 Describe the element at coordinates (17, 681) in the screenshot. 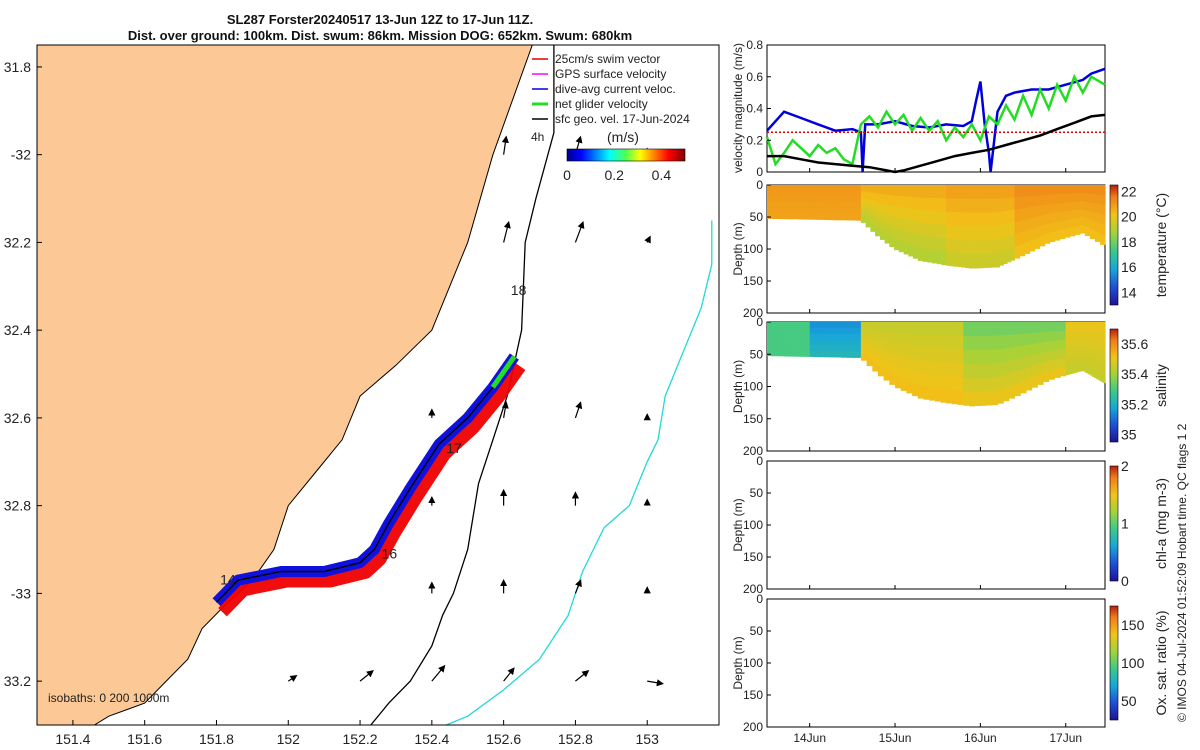

I see `map-y-tick-label: 33.2` at that location.